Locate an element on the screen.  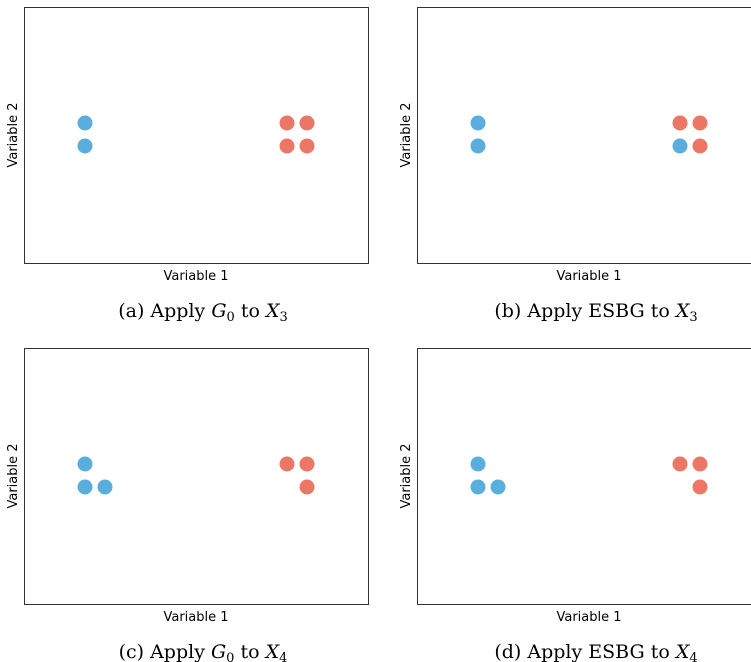
subfigure-caption: (b) Apply ESBG to X3 is located at coordinates (595, 312).